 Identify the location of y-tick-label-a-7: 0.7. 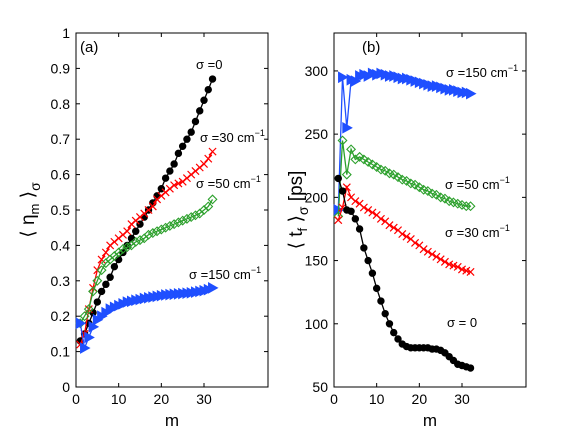
(61, 139).